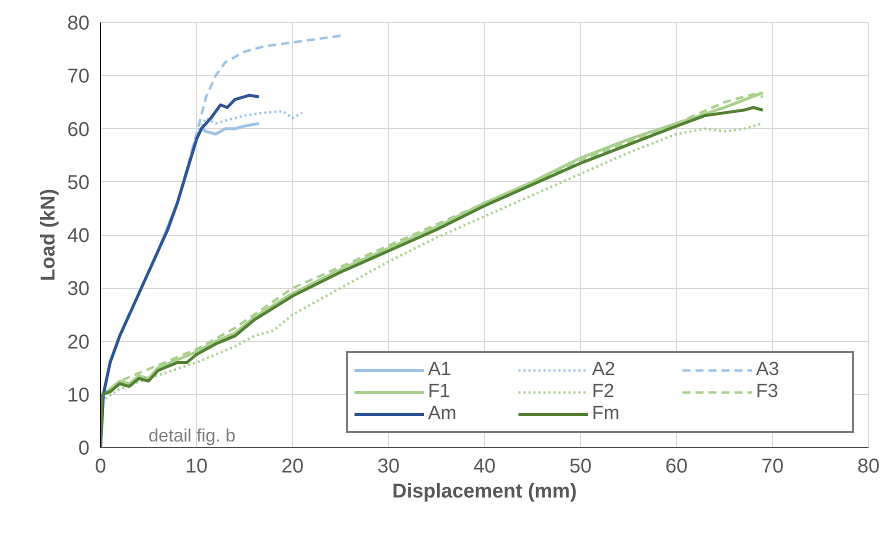 The width and height of the screenshot is (886, 537). What do you see at coordinates (604, 392) in the screenshot?
I see `legend-label: F2` at bounding box center [604, 392].